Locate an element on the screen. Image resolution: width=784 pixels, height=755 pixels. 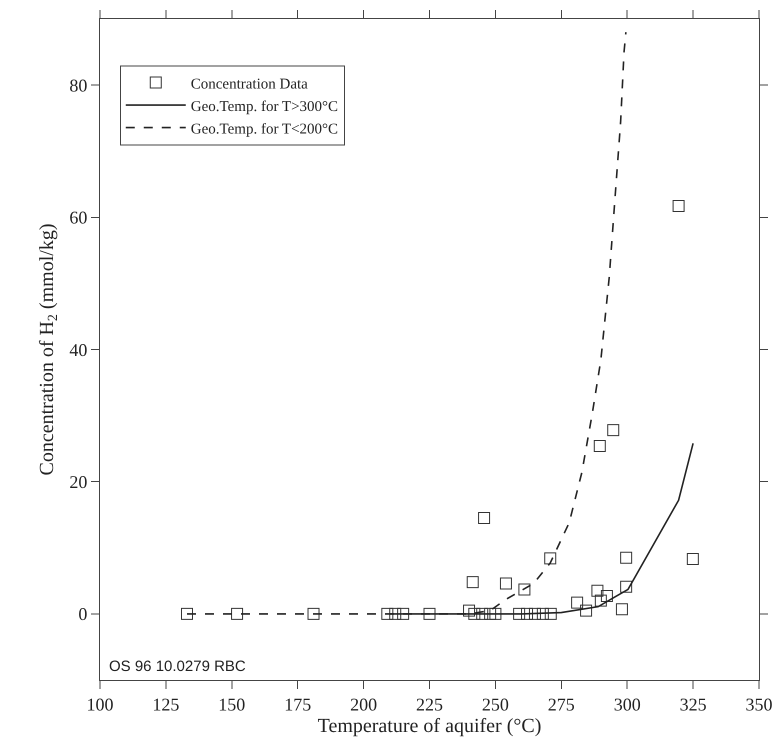
y-tick-label: 40 is located at coordinates (78, 350).